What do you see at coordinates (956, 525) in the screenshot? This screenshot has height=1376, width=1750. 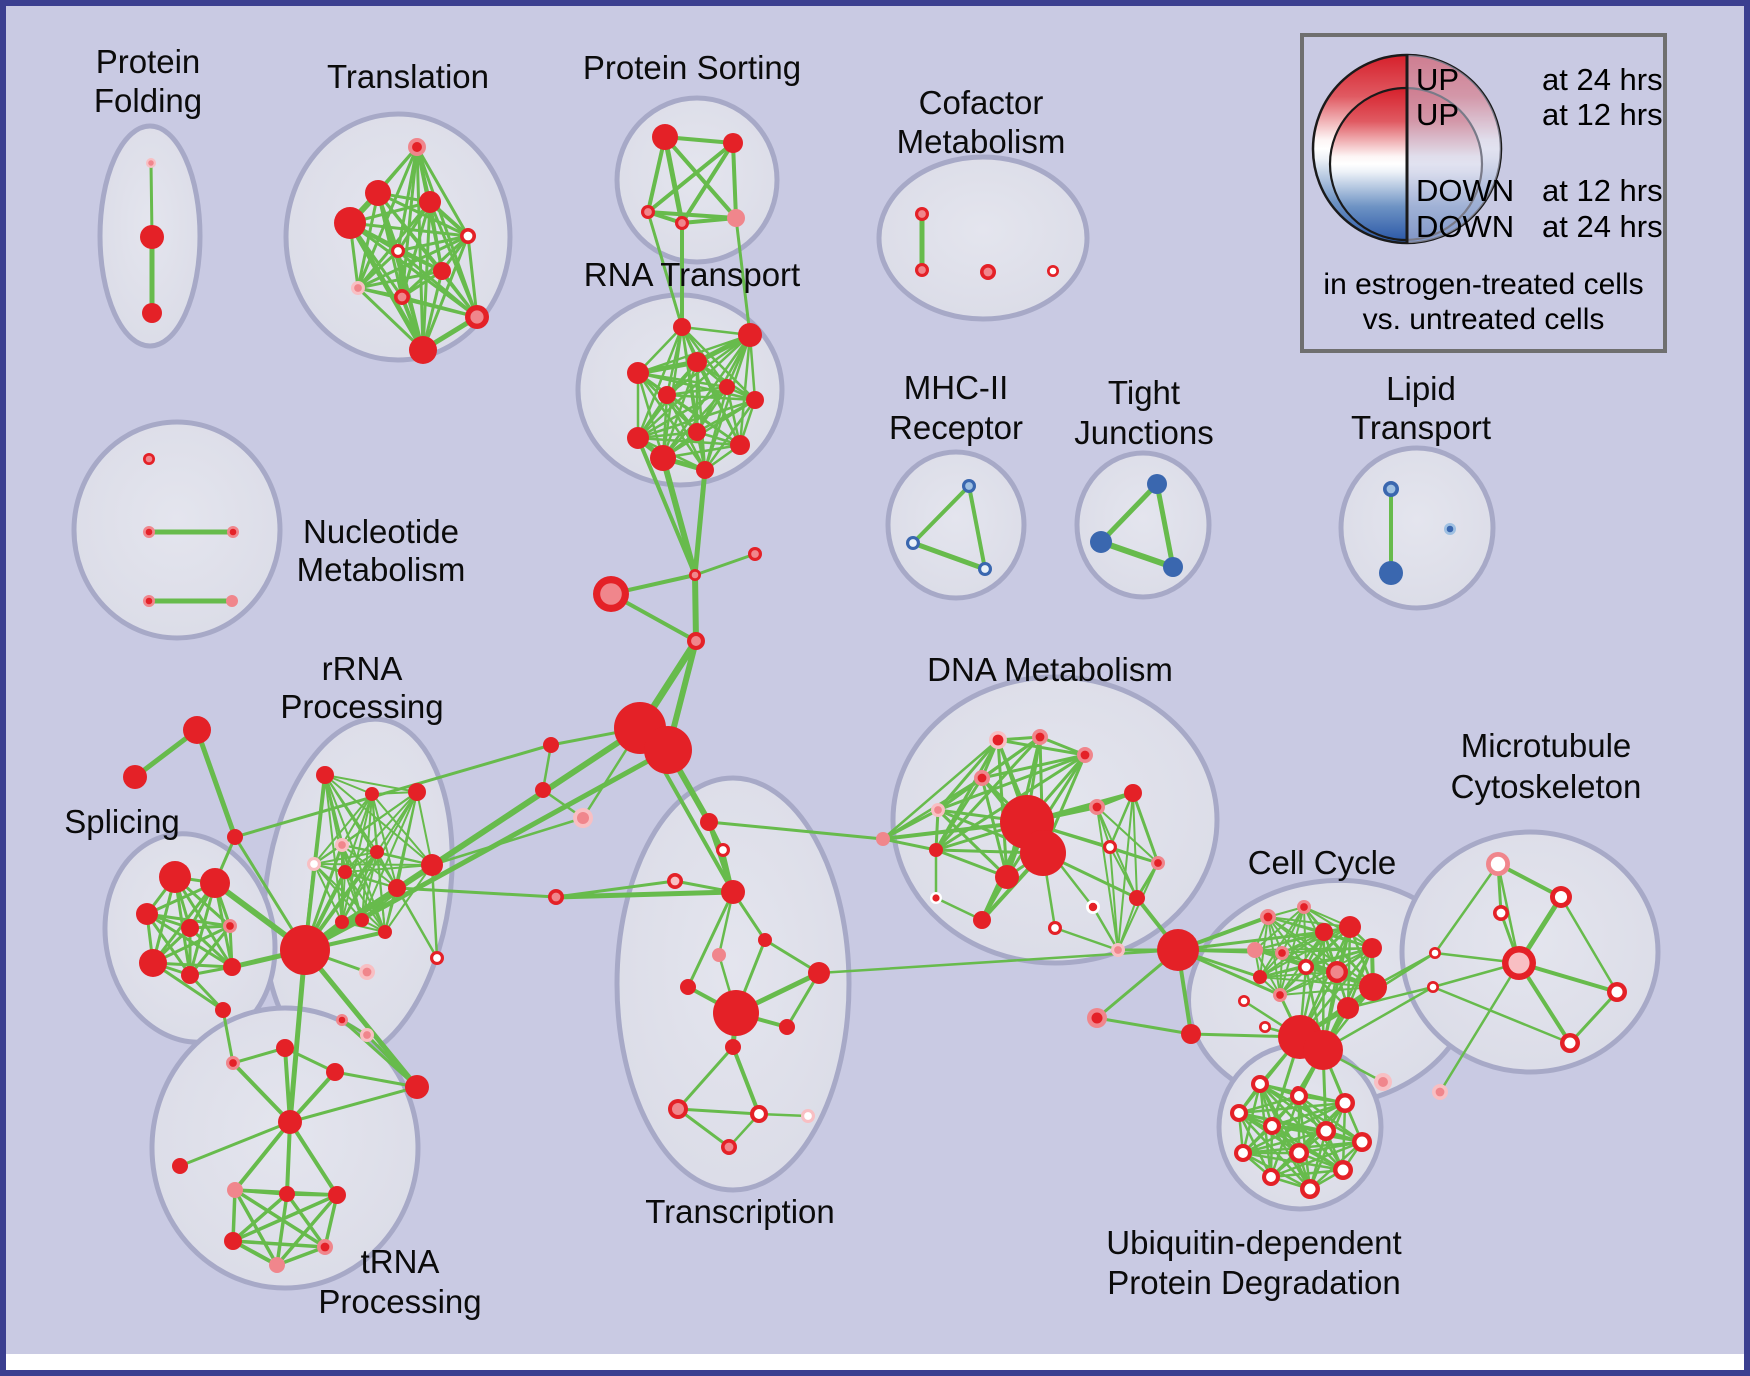 I see `cluster-ellipse-mhc-ii-receptor` at bounding box center [956, 525].